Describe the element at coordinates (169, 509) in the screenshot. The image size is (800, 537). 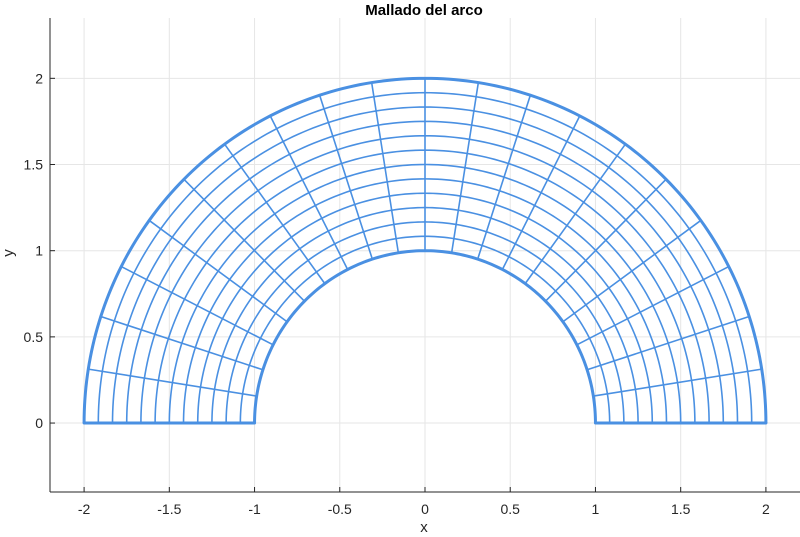
I see `x-tick-label: -1.5` at that location.